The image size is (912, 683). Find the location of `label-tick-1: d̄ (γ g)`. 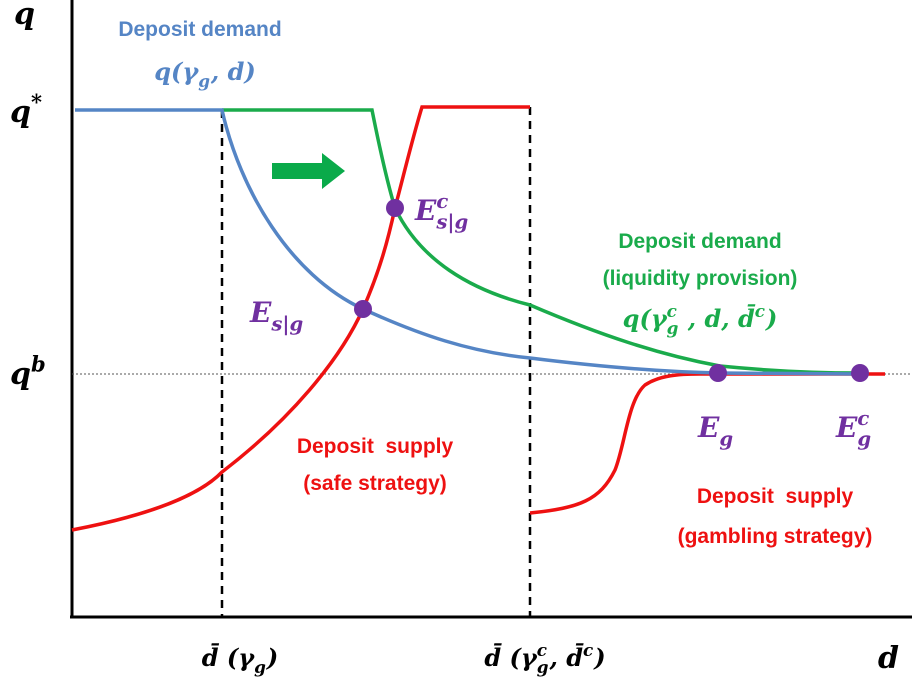

label-tick-1: d̄ (γ g) is located at coordinates (240, 660).